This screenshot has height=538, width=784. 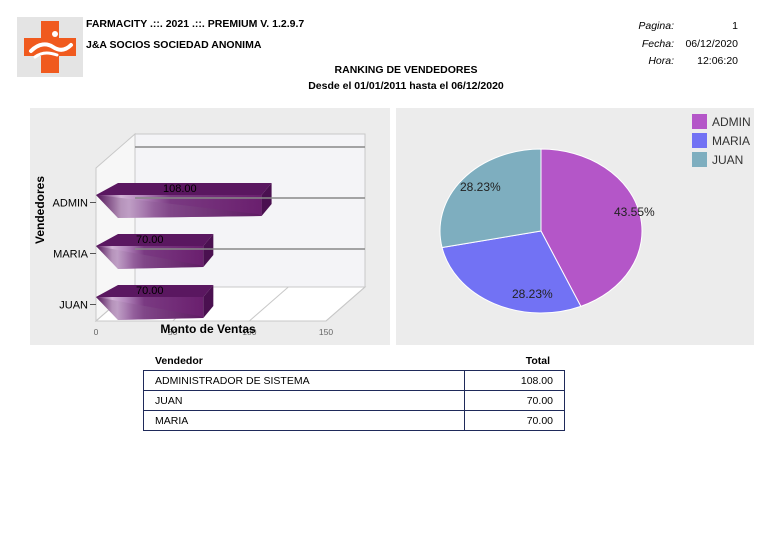 I want to click on pie-slice-juan, so click(x=490, y=198).